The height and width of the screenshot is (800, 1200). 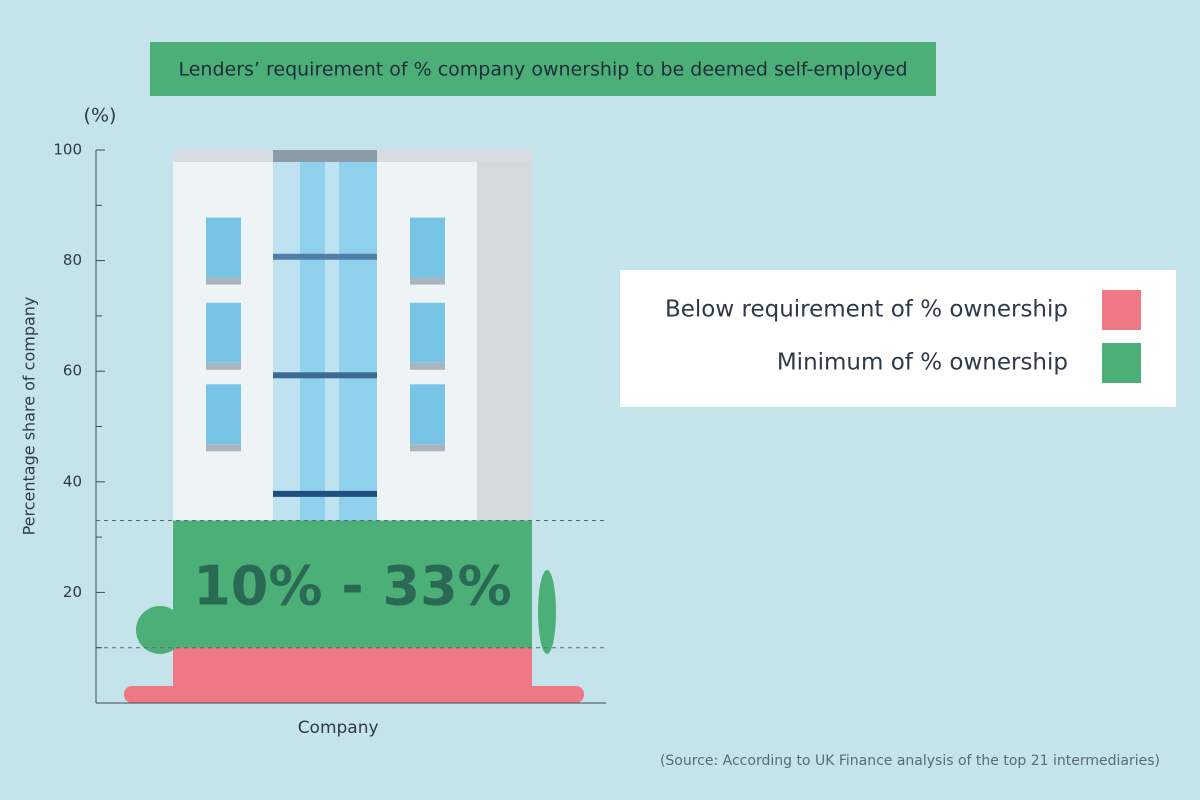 I want to click on building-roof, so click(x=325, y=156).